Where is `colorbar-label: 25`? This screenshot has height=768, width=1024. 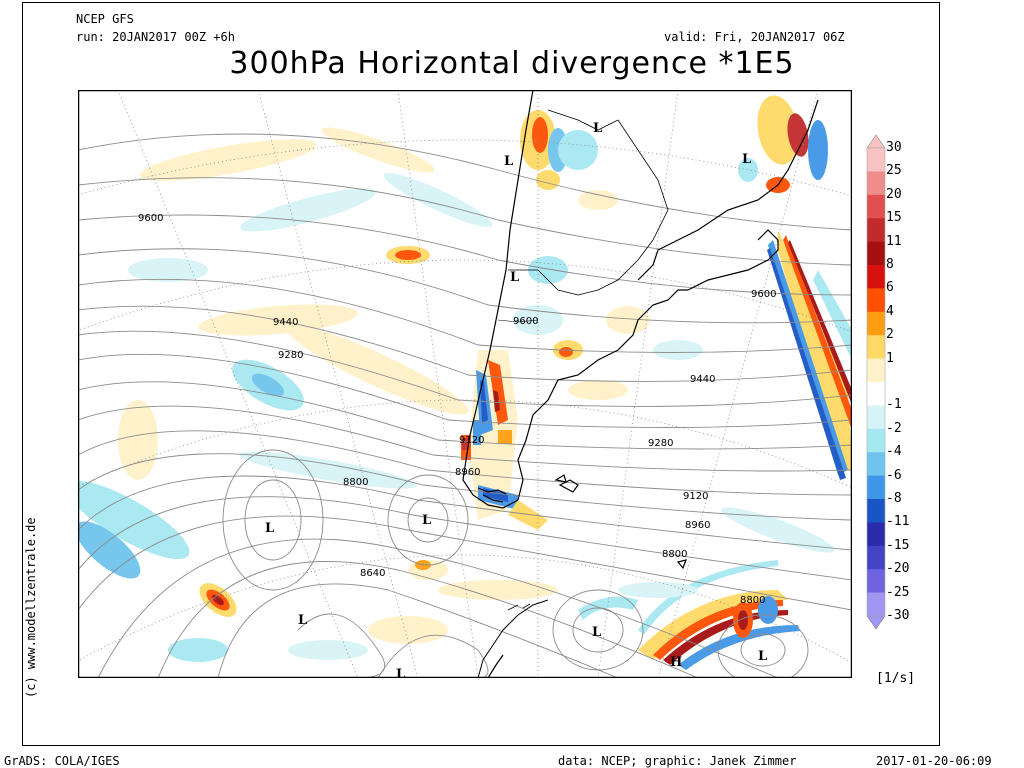
colorbar-label: 25 is located at coordinates (894, 171).